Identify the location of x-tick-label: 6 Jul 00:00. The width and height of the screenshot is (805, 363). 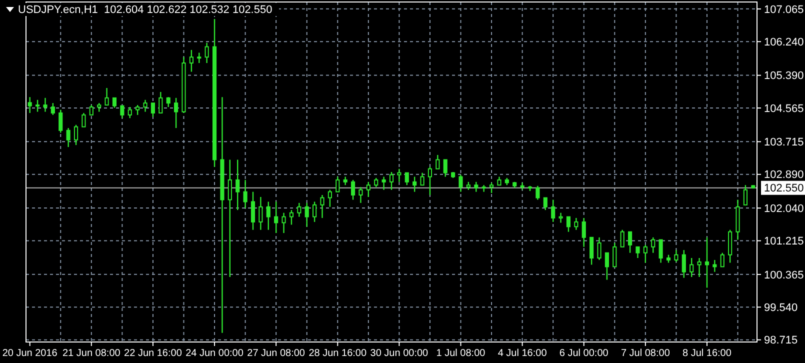
(584, 353).